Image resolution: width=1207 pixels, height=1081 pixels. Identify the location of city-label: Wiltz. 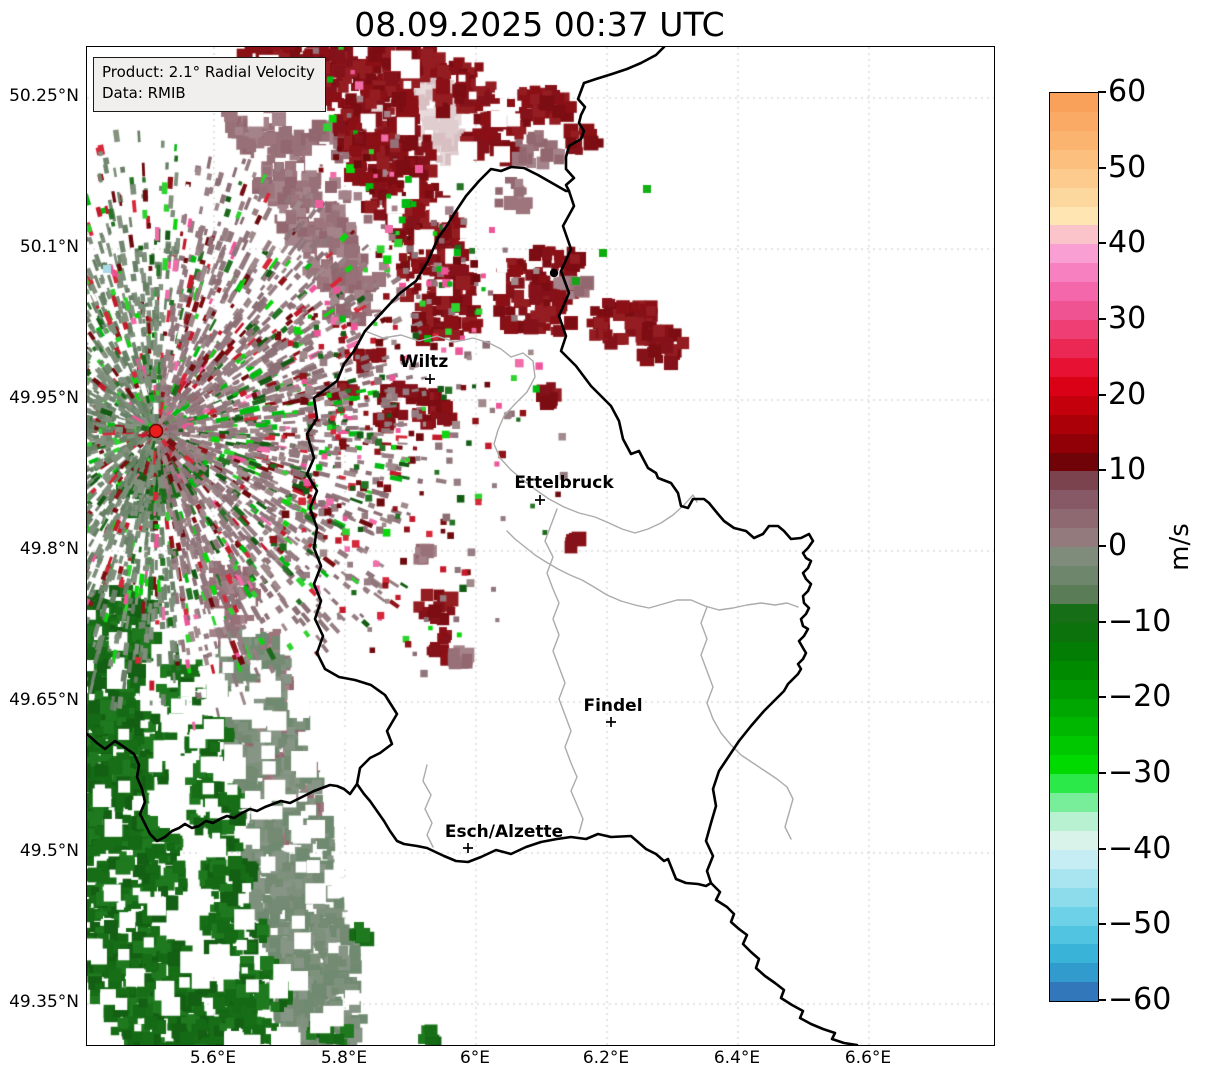
(424, 362).